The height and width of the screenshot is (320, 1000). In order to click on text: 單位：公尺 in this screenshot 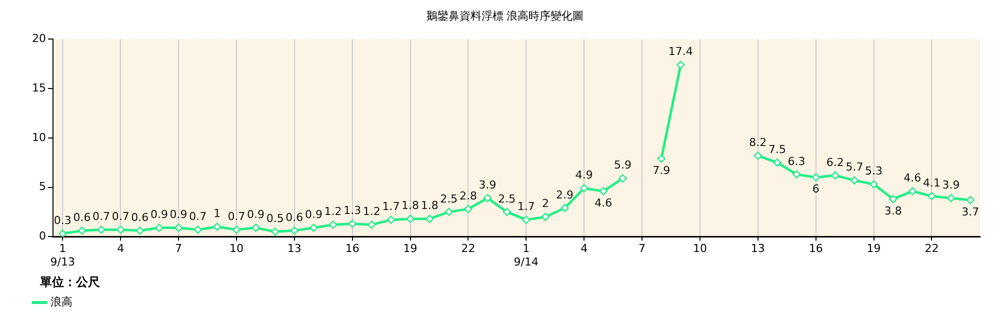, I will do `click(70, 282)`.